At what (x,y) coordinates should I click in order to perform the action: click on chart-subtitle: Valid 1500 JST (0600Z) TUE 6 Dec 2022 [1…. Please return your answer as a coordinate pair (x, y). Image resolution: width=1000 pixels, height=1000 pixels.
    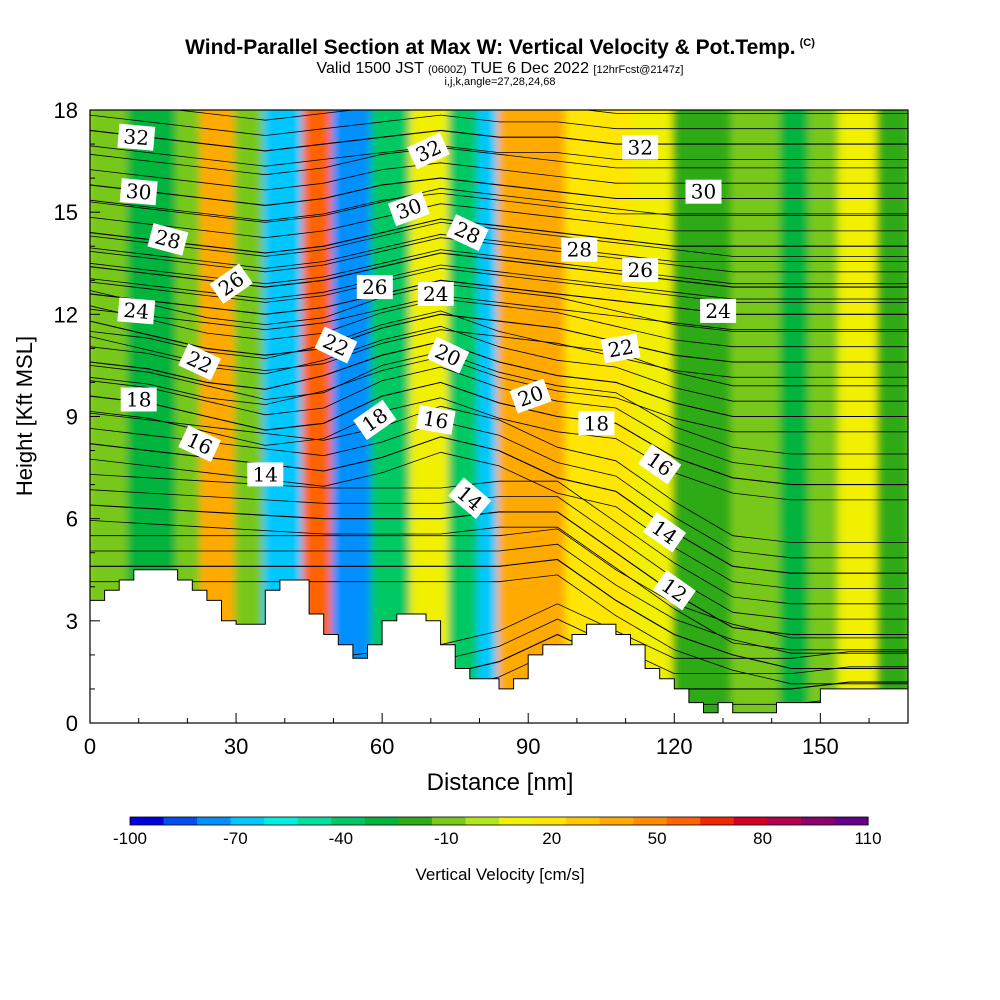
    Looking at the image, I should click on (500, 69).